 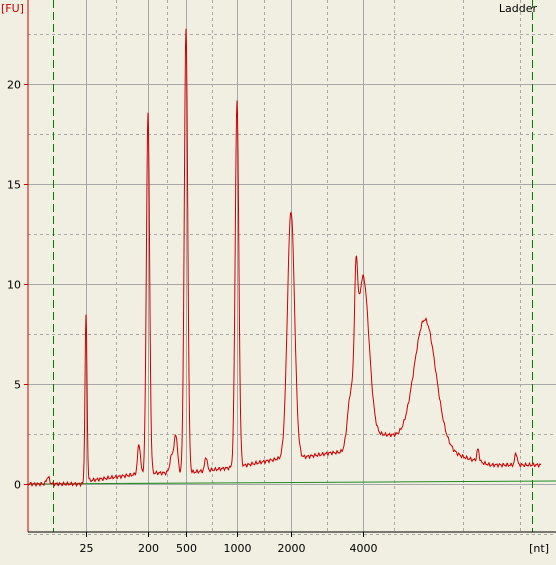 What do you see at coordinates (17, 385) in the screenshot?
I see `y-tick-label: 5` at bounding box center [17, 385].